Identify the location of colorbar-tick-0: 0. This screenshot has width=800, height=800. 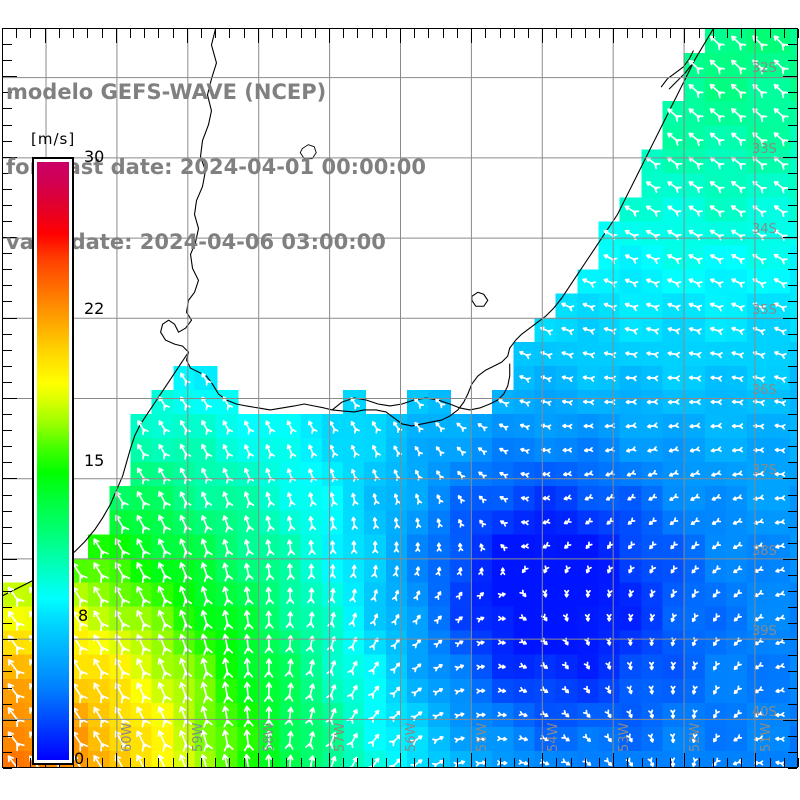
(79, 758).